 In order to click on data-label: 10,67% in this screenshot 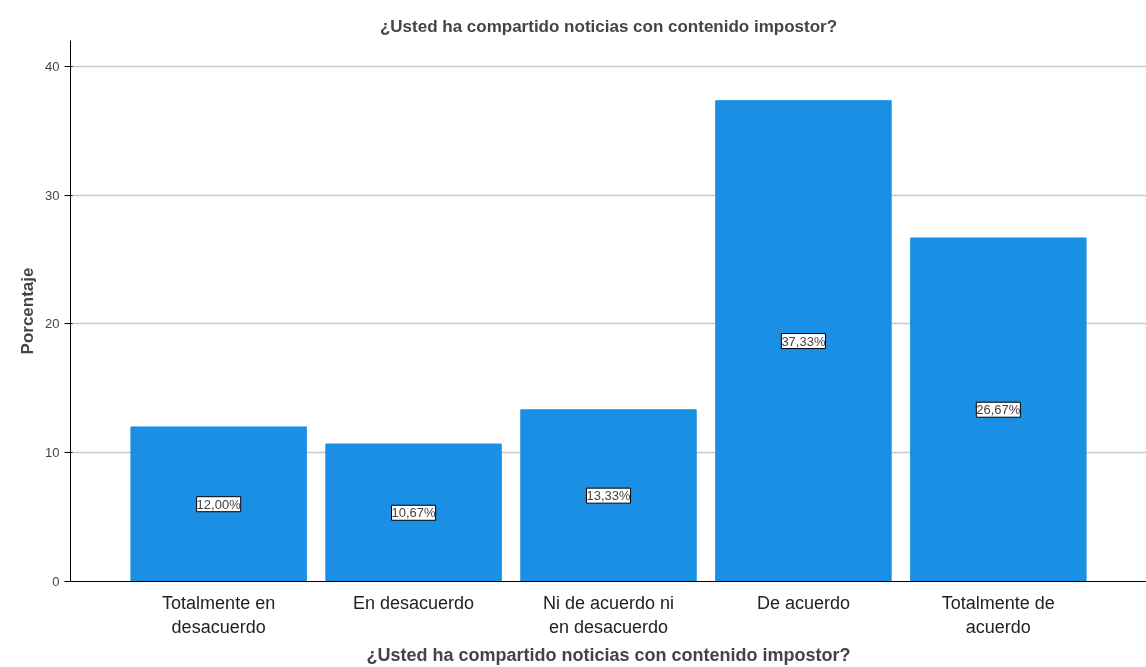, I will do `click(414, 513)`.